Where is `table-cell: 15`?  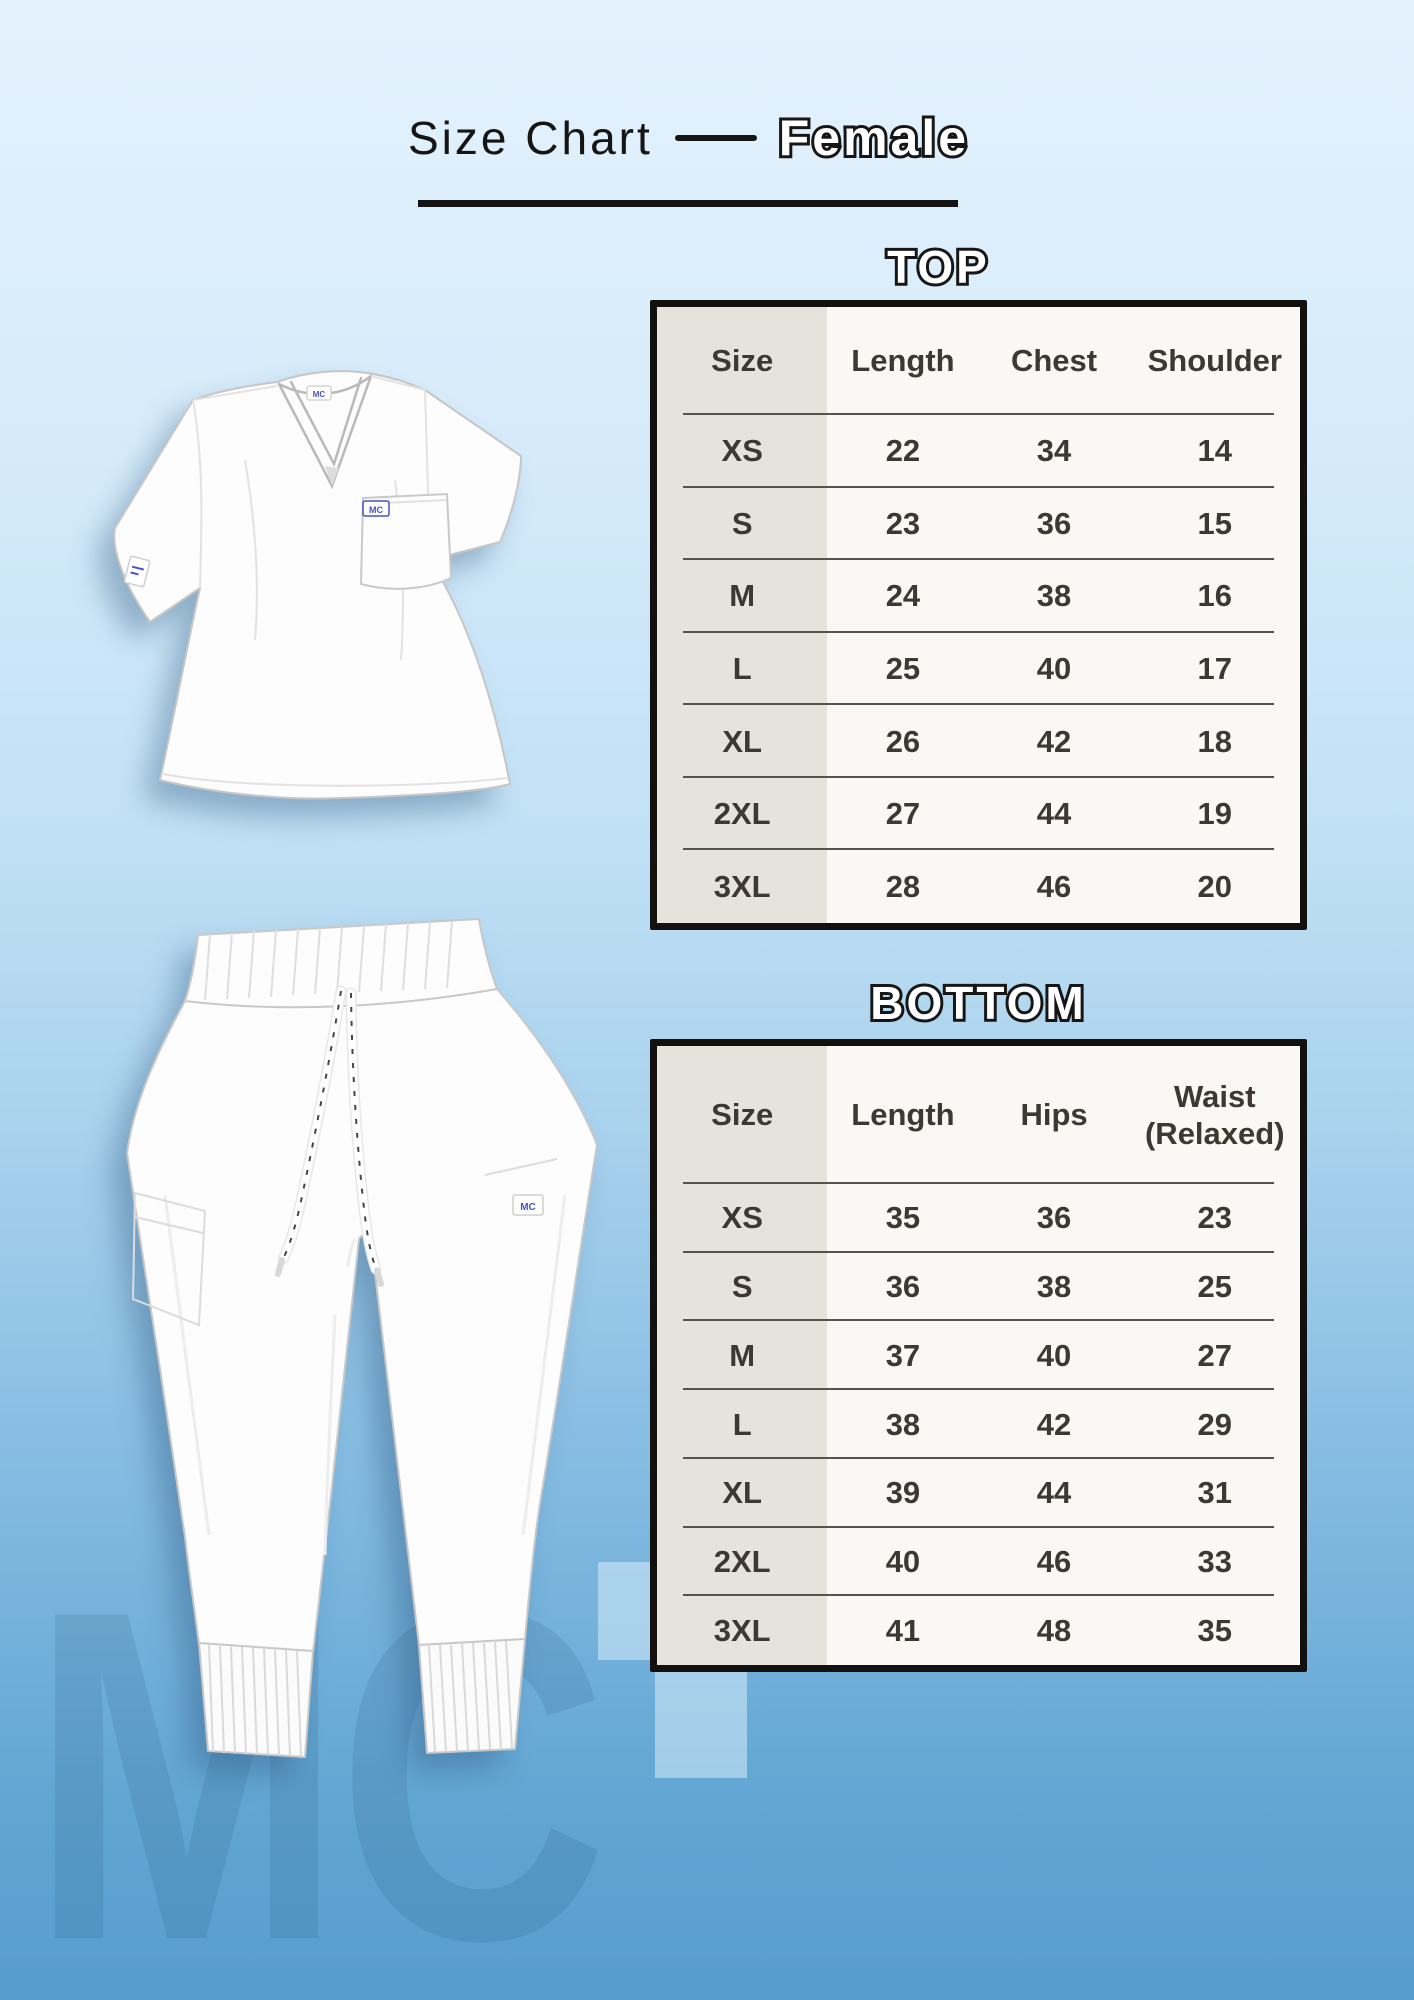
table-cell: 15 is located at coordinates (1215, 523).